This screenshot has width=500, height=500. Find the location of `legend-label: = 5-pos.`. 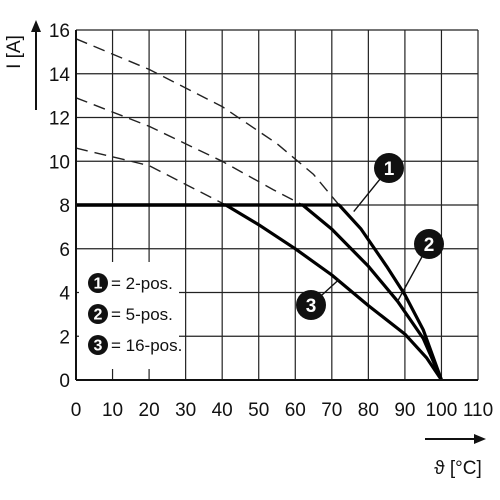

legend-label: = 5-pos. is located at coordinates (142, 314).